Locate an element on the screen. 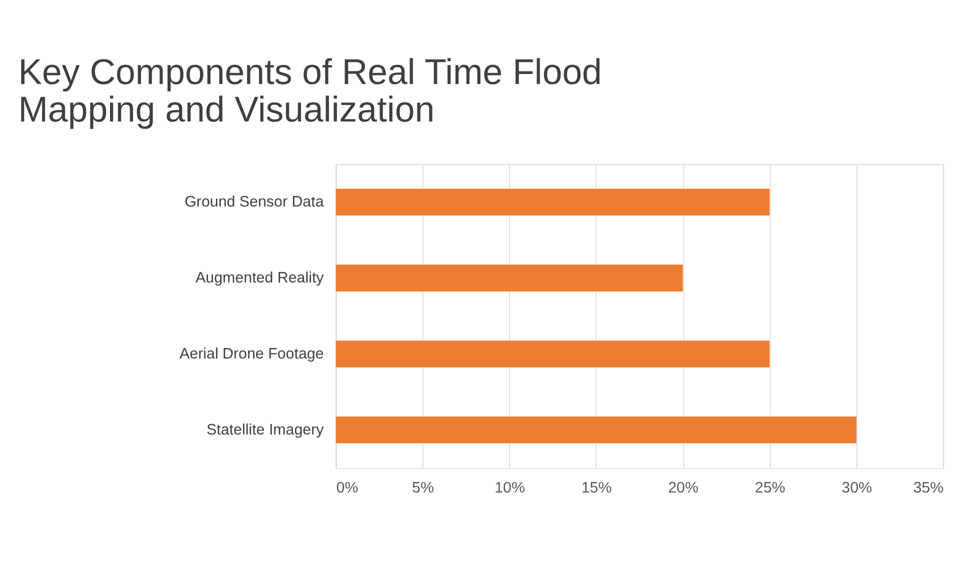 Image resolution: width=961 pixels, height=582 pixels. x-tick-label: 35% is located at coordinates (928, 487).